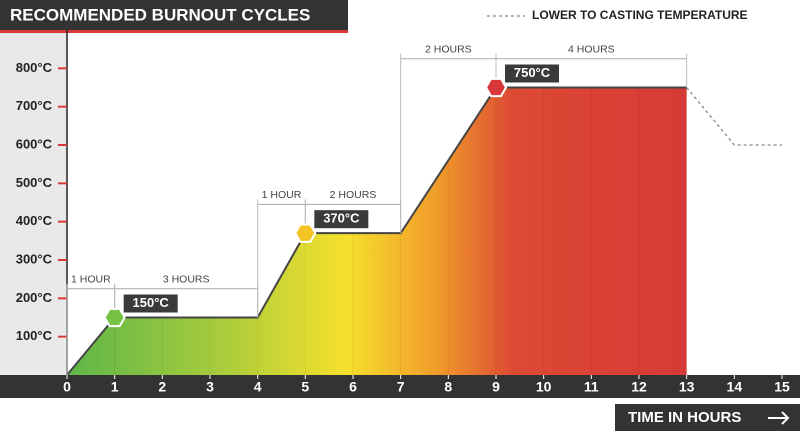 The width and height of the screenshot is (800, 431). Describe the element at coordinates (34, 182) in the screenshot. I see `y-tick-label: 500°C` at that location.